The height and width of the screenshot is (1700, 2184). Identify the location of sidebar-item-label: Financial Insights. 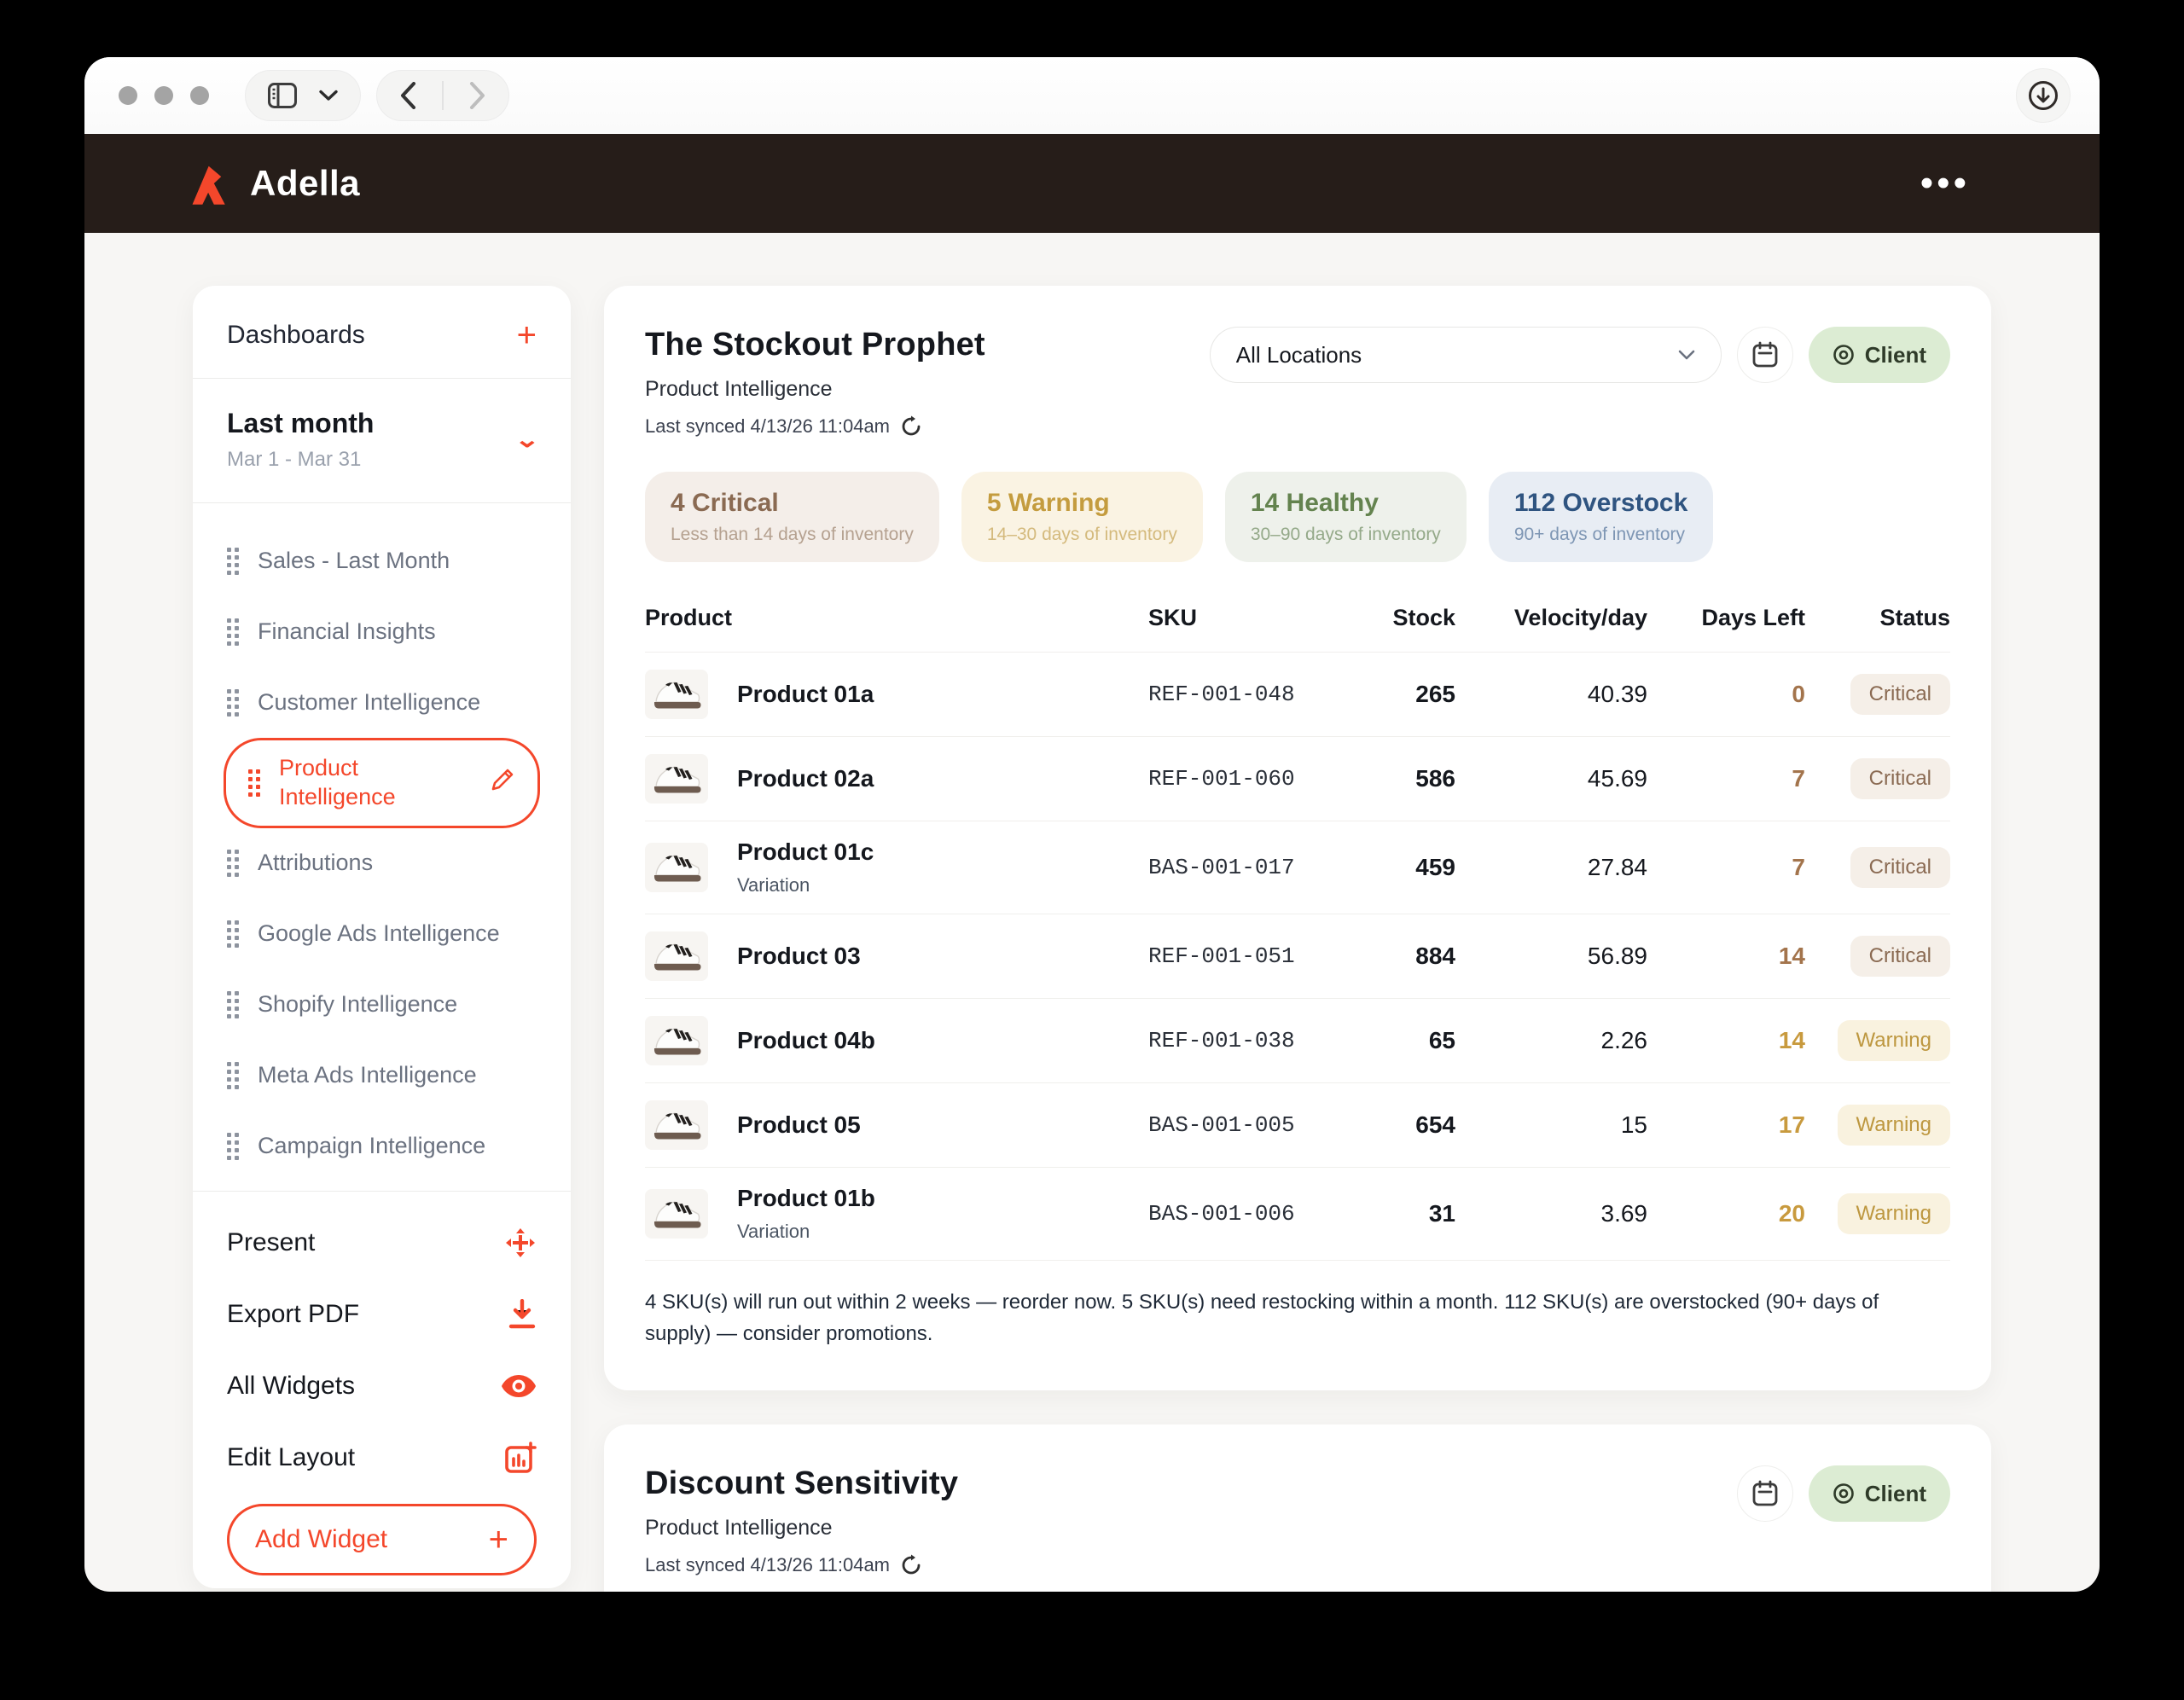
(347, 631).